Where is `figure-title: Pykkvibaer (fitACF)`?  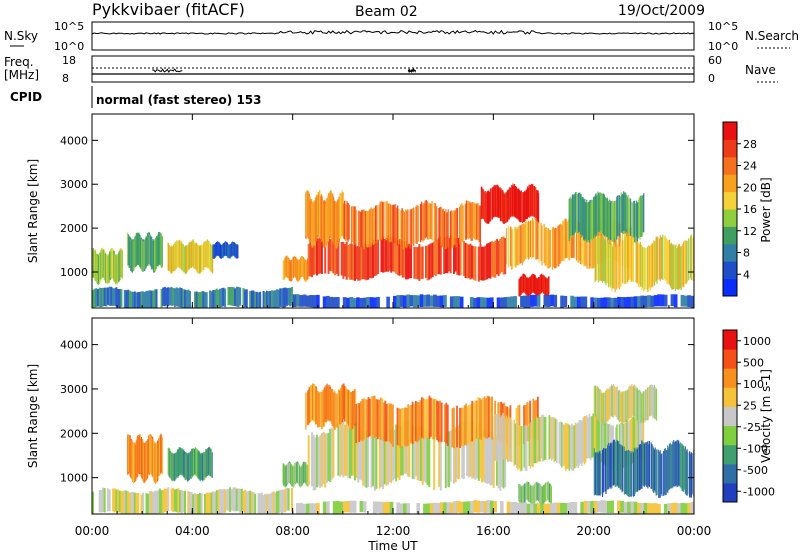 figure-title: Pykkvibaer (fitACF) is located at coordinates (168, 9).